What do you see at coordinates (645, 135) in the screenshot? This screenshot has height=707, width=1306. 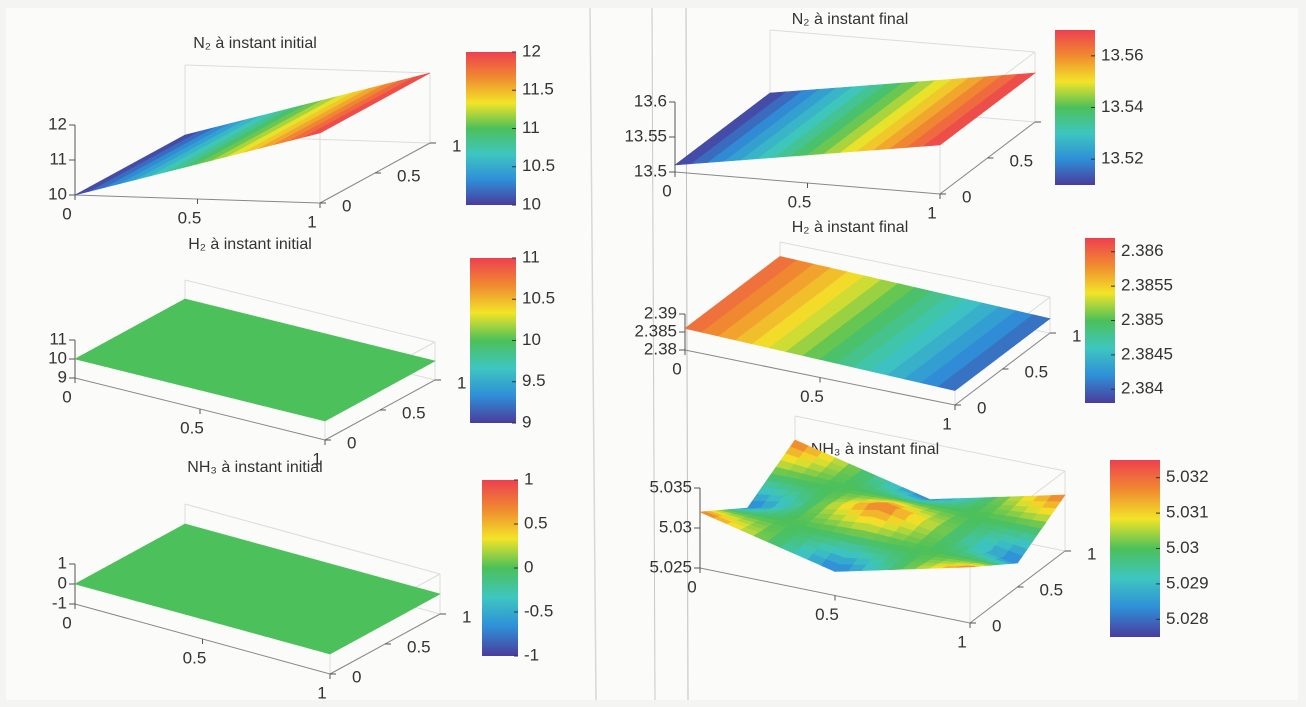 I see `z-tick-label: 13.55` at bounding box center [645, 135].